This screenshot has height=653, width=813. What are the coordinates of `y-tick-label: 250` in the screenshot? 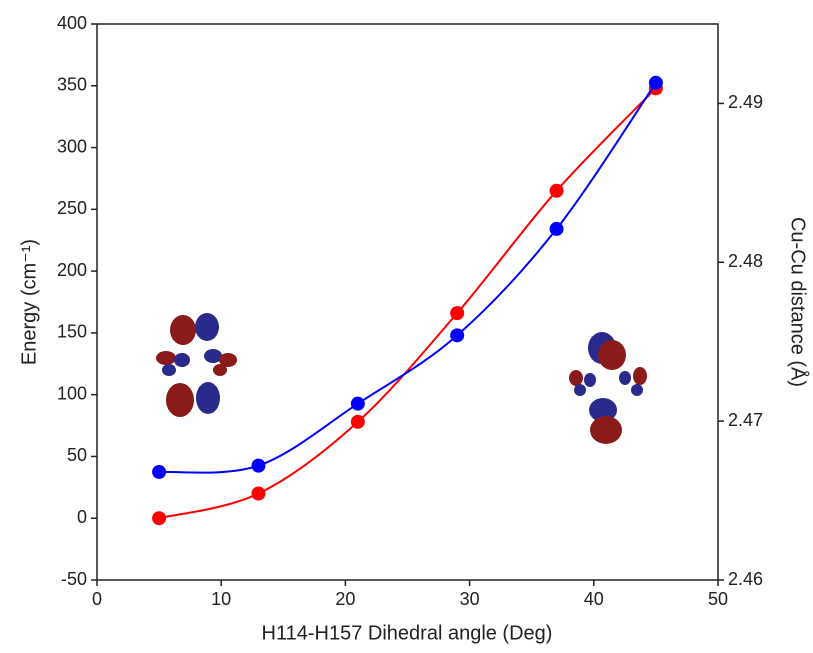 It's located at (72, 208).